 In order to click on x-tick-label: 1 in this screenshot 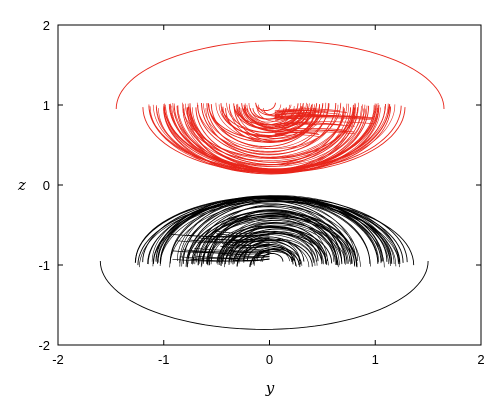, I will do `click(375, 359)`.